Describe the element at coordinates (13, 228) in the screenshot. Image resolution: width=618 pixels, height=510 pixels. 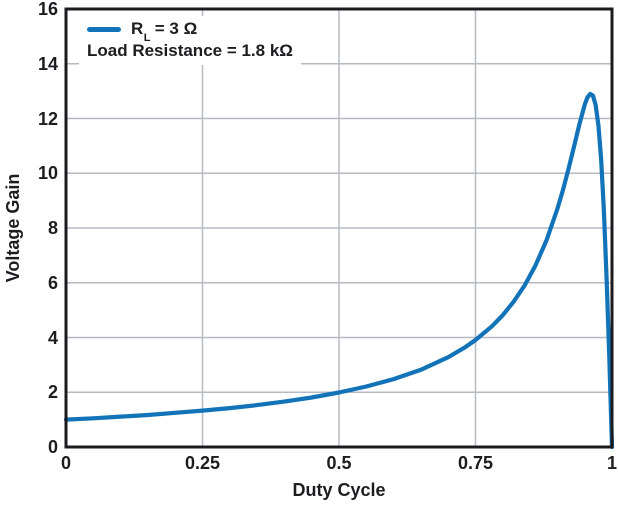
I see `y-axis-title: Voltage Gain` at that location.